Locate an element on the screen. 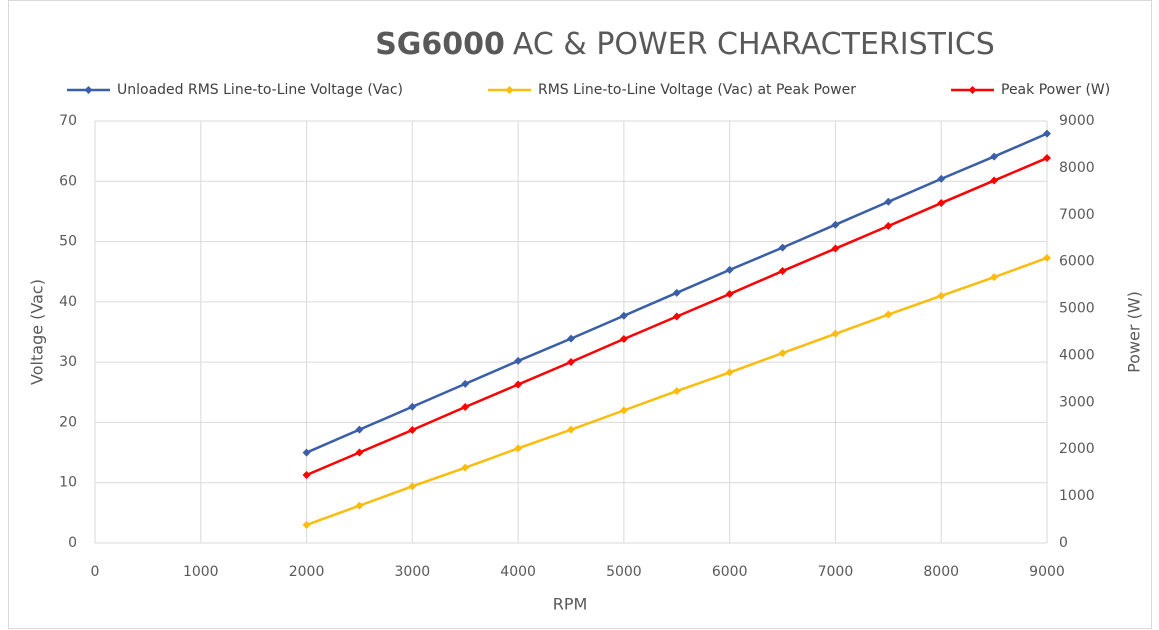 This screenshot has height=630, width=1159. chart-title: SG6000 AC & POWER CHARACTERISTICS is located at coordinates (685, 44).